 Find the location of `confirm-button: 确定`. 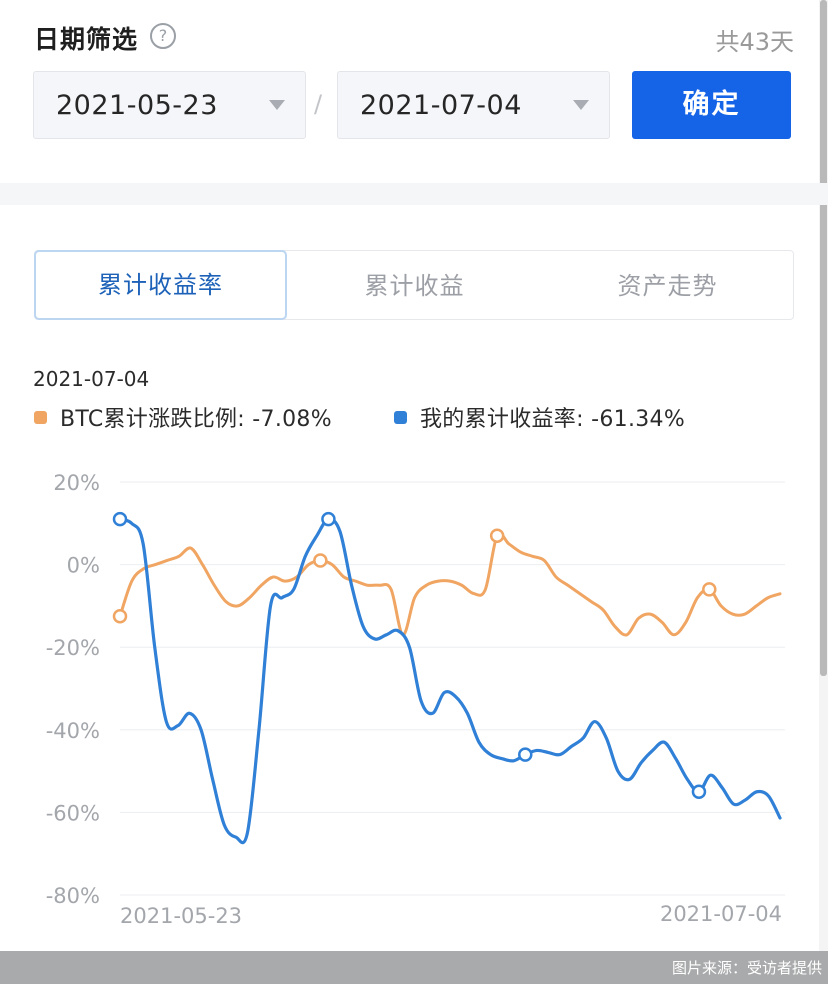

confirm-button: 确定 is located at coordinates (711, 105).